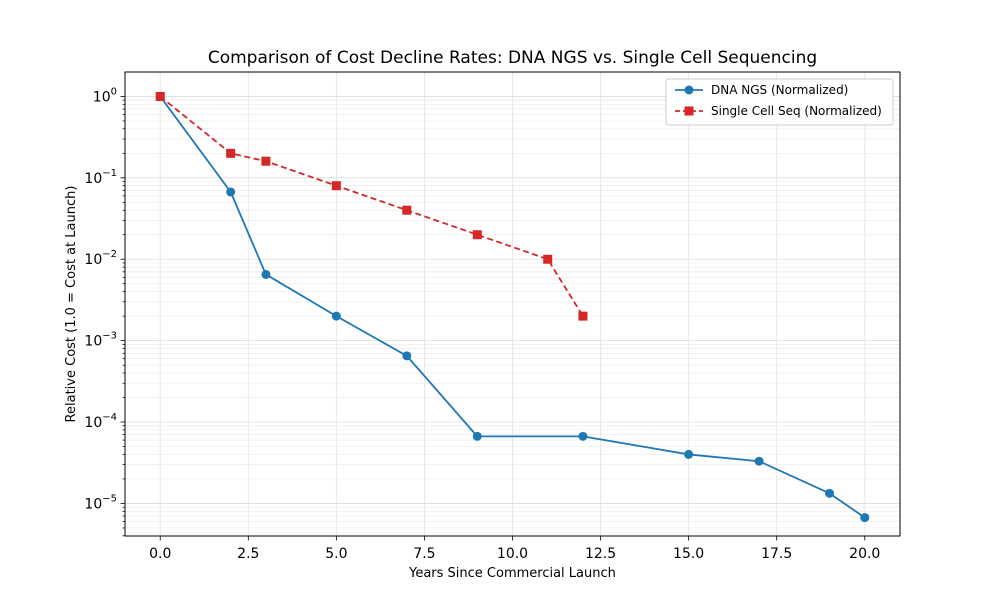  I want to click on legend-label-dna-ngs: DNA NGS (Normalized), so click(779, 90).